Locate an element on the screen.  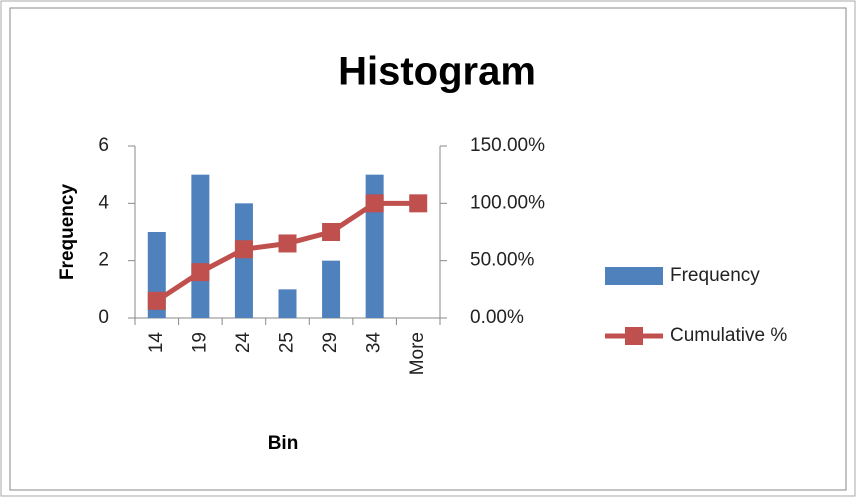
x-axis-title: Bin is located at coordinates (283, 443).